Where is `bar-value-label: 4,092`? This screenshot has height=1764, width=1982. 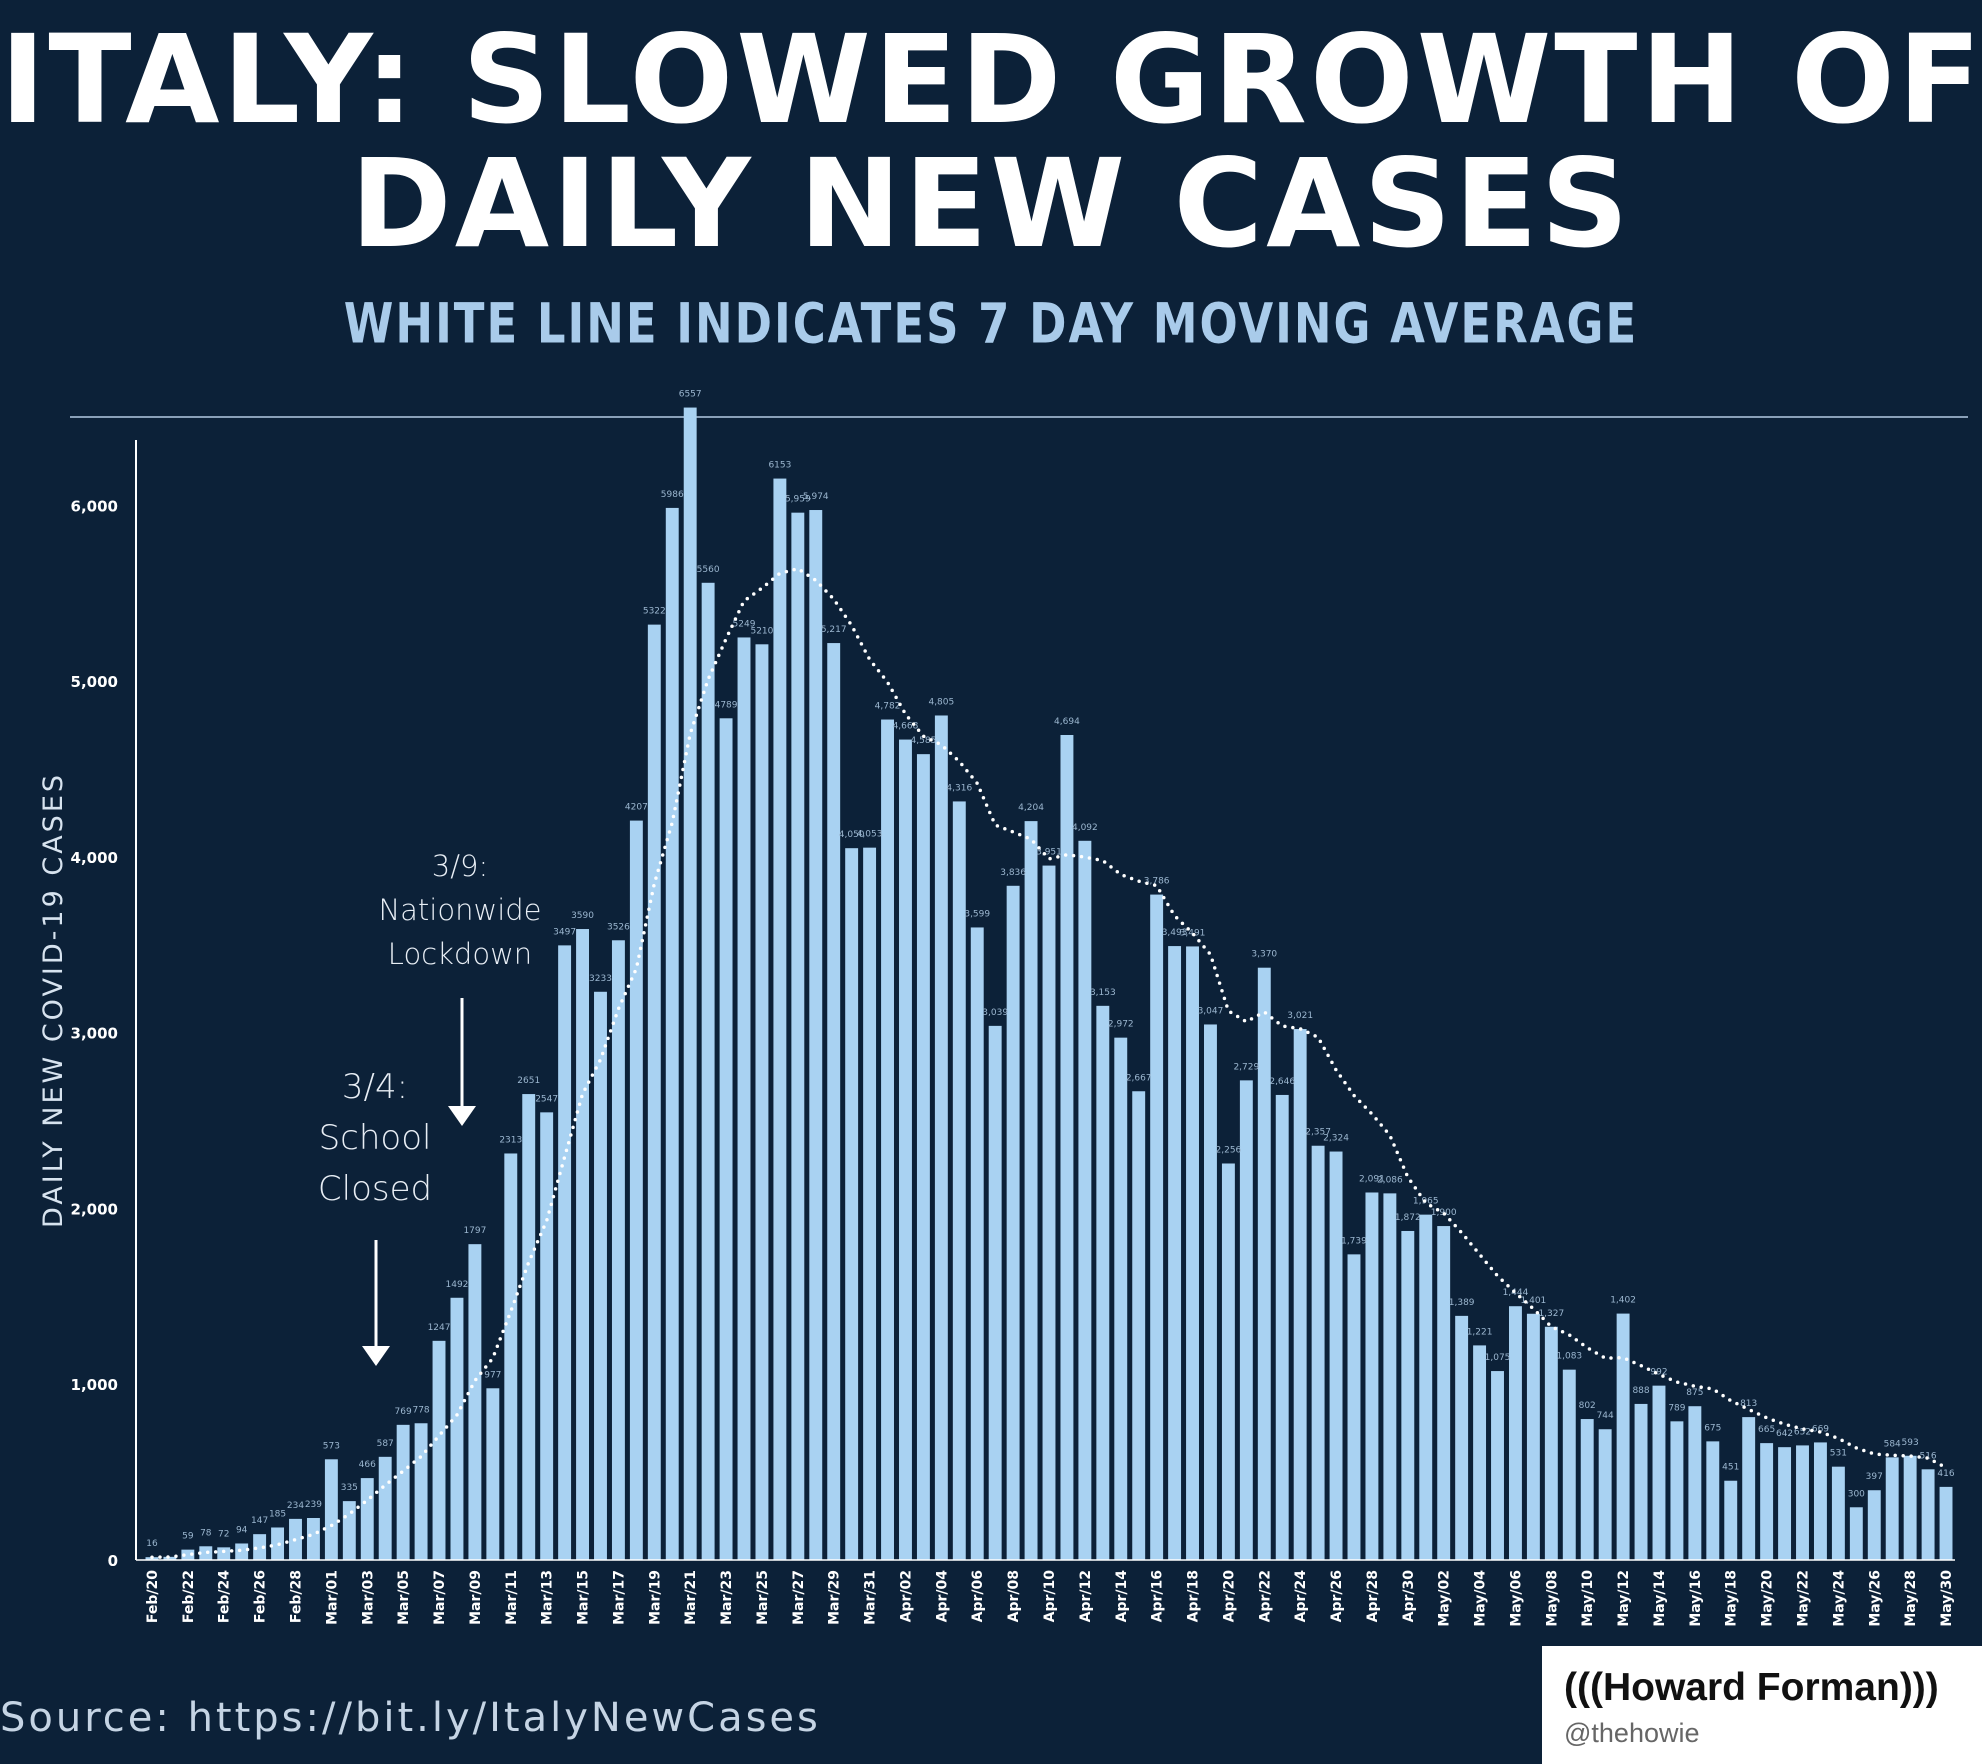
bar-value-label: 4,092 is located at coordinates (1085, 828).